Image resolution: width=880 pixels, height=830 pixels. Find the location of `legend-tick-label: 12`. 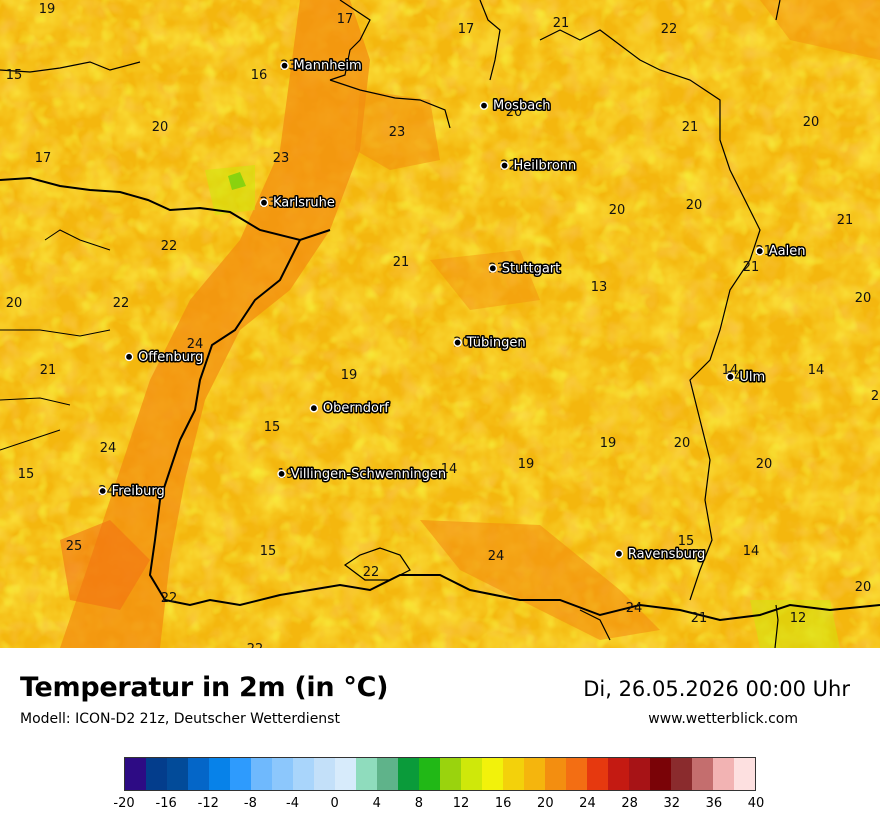

legend-tick-label: 12 is located at coordinates (461, 803).